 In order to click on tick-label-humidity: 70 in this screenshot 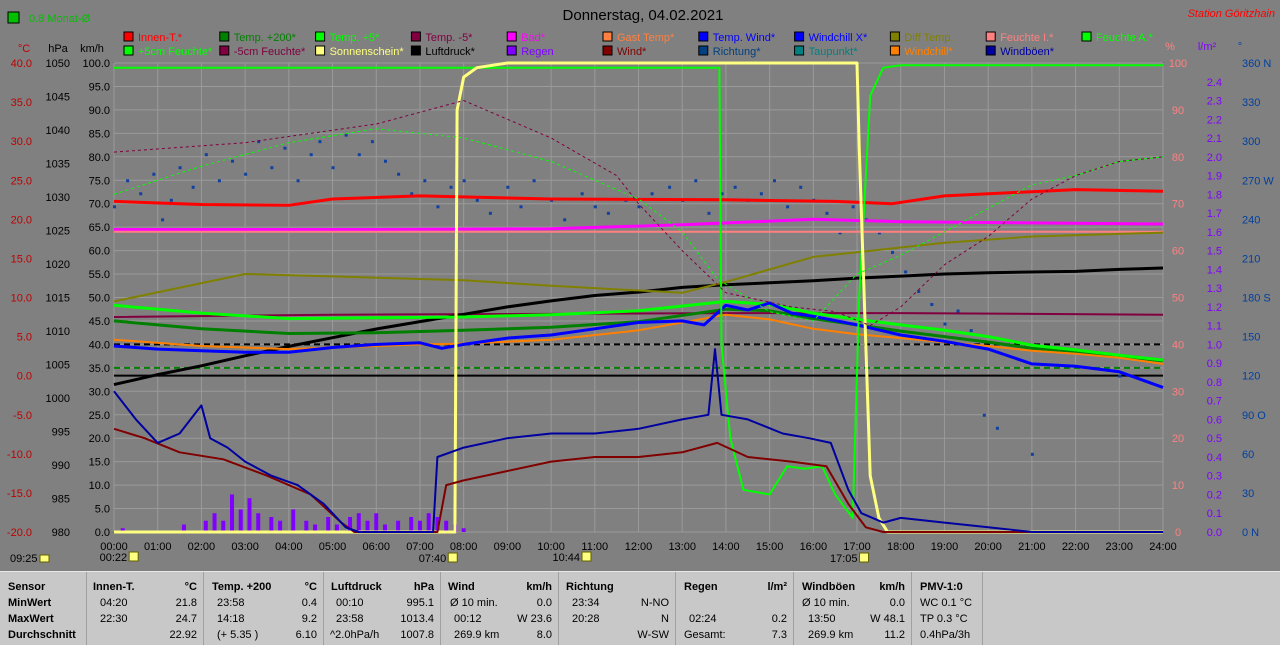, I will do `click(1178, 205)`.